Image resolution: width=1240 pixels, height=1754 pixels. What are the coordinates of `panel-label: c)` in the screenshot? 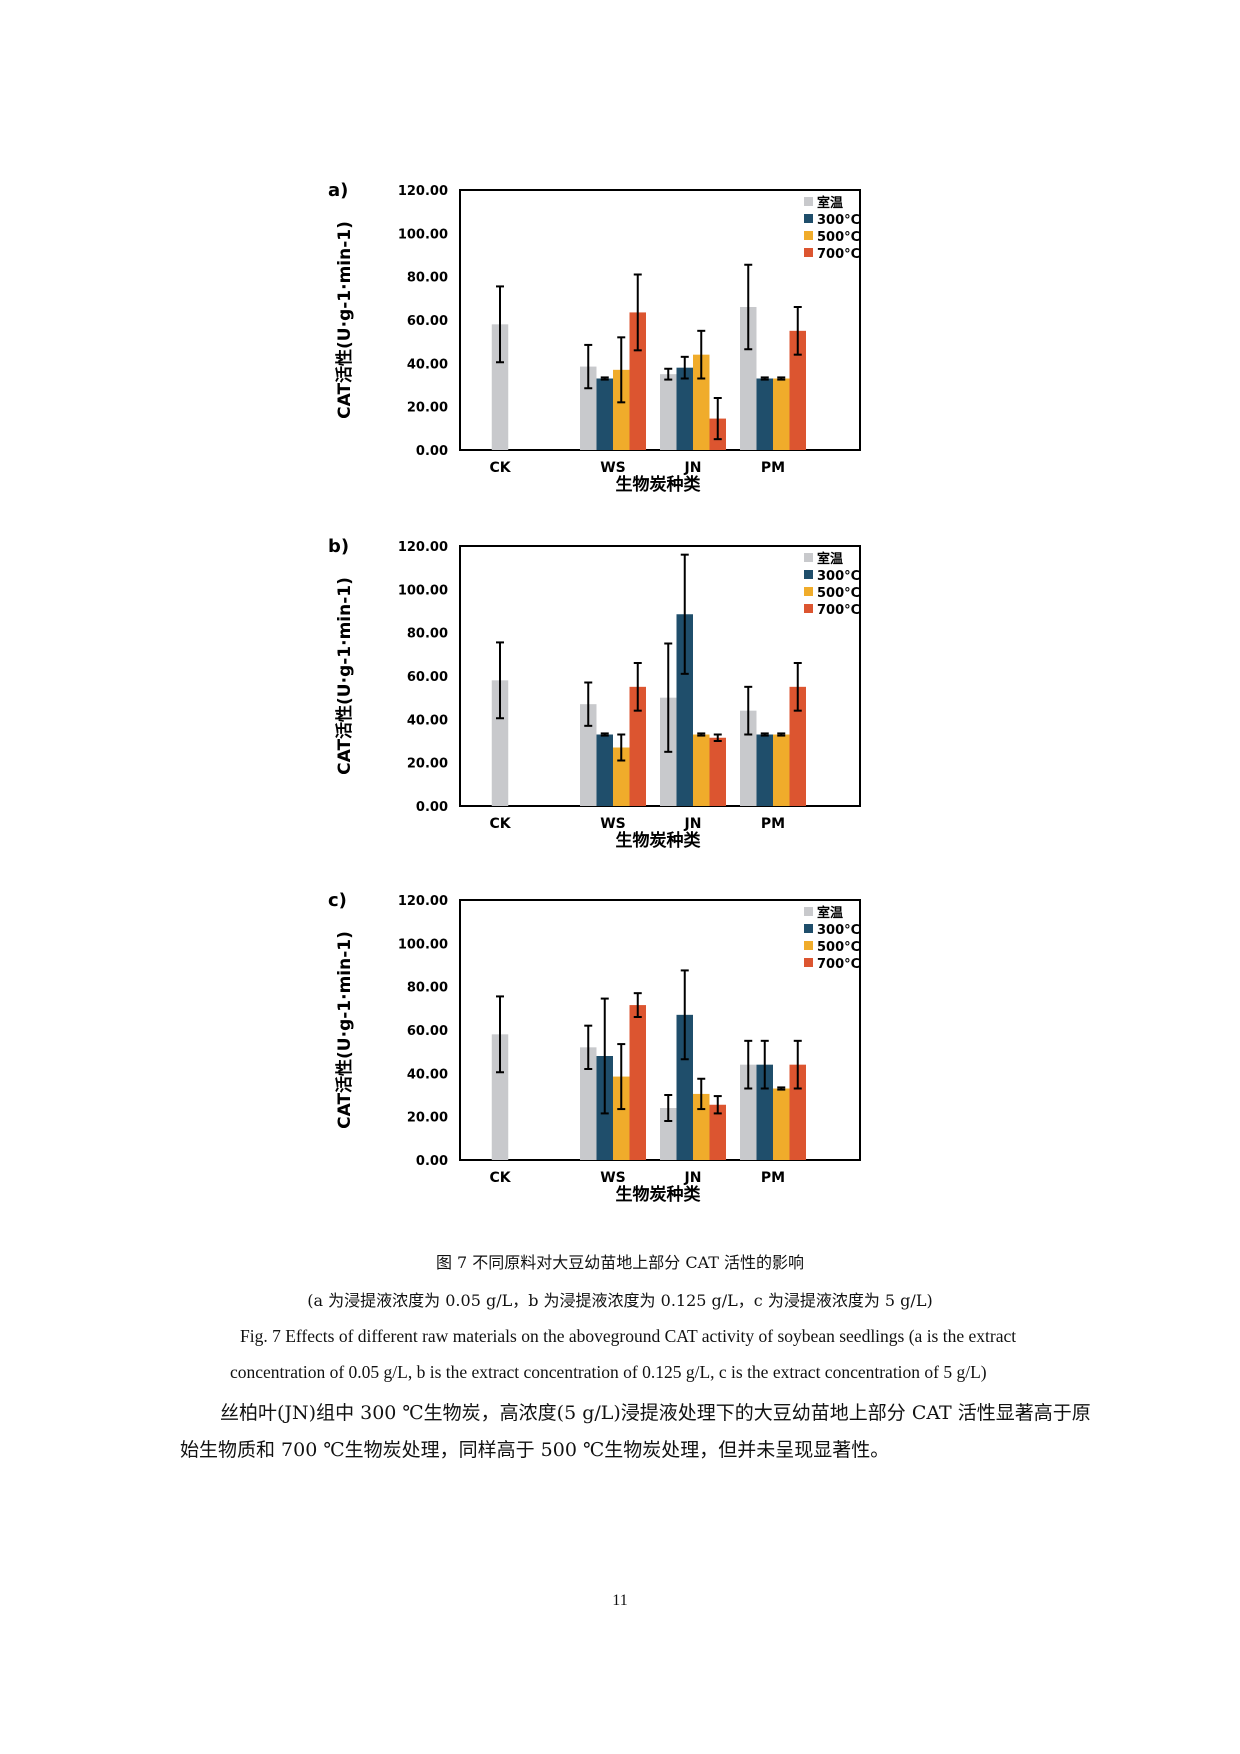 It's located at (337, 900).